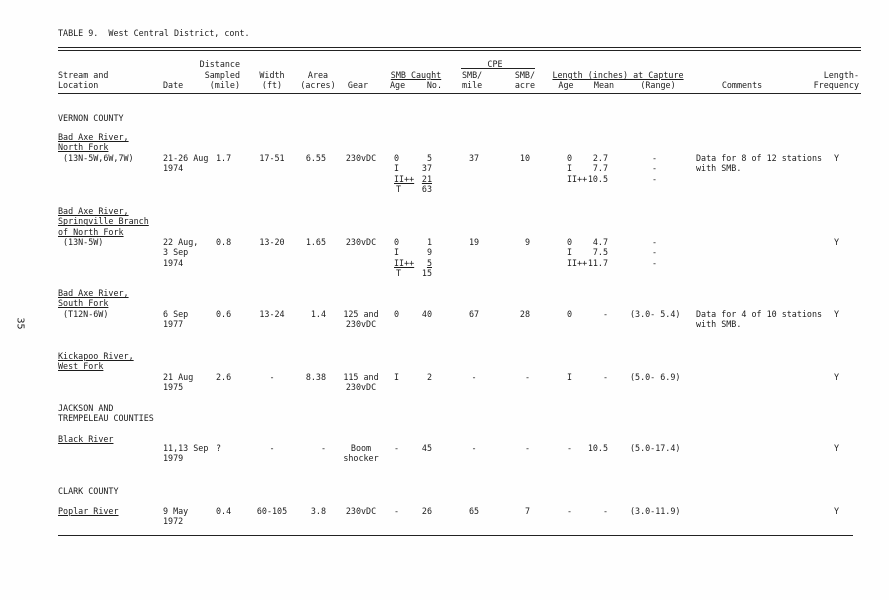  Describe the element at coordinates (173, 85) in the screenshot. I see `header-date: Date` at that location.